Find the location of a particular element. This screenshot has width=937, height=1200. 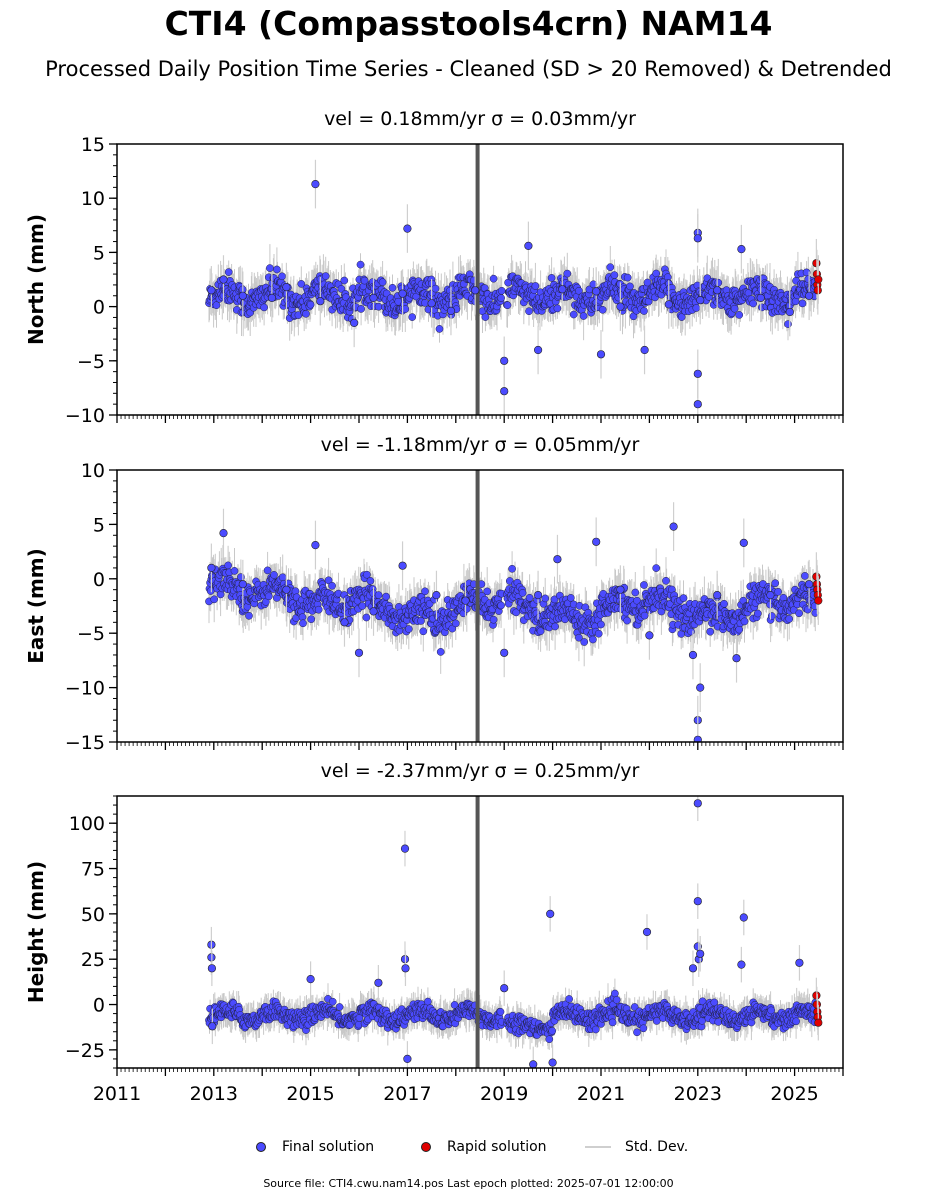

x-tick-label: 2021 is located at coordinates (601, 1094).